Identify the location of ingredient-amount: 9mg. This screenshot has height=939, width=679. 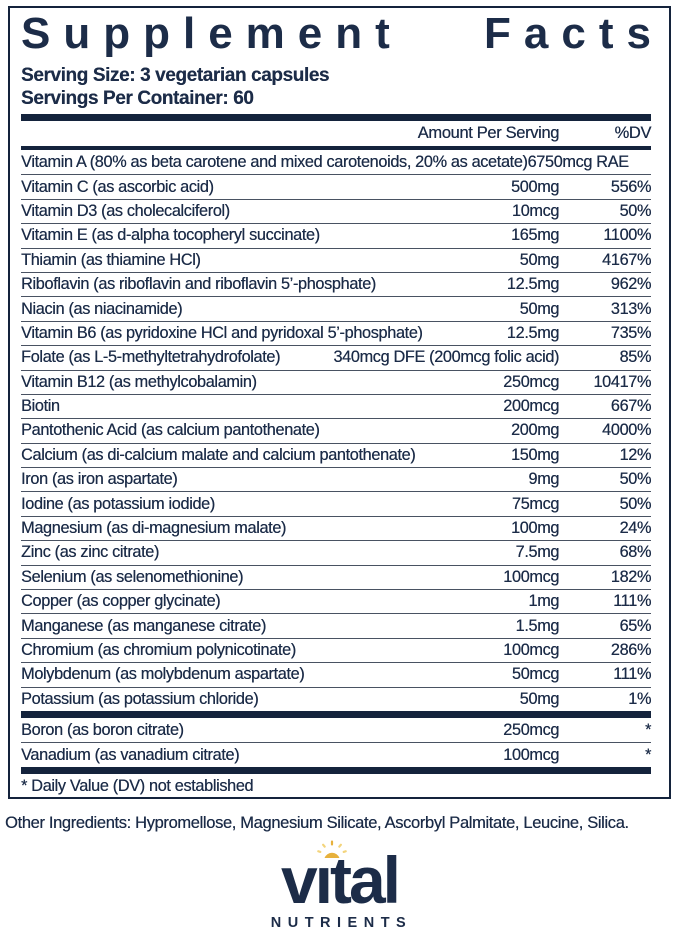
(543, 479).